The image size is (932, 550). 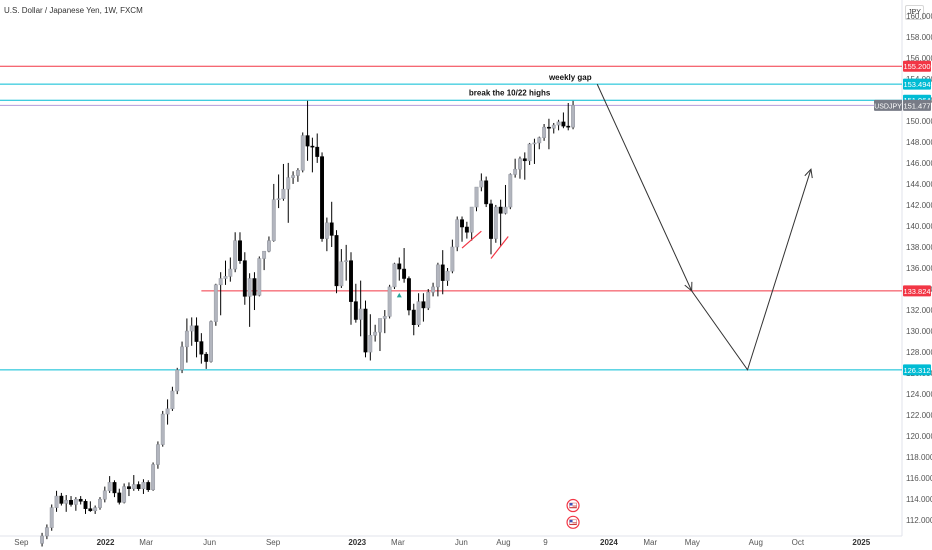 I want to click on price-axis-label: 153.494, so click(x=917, y=84).